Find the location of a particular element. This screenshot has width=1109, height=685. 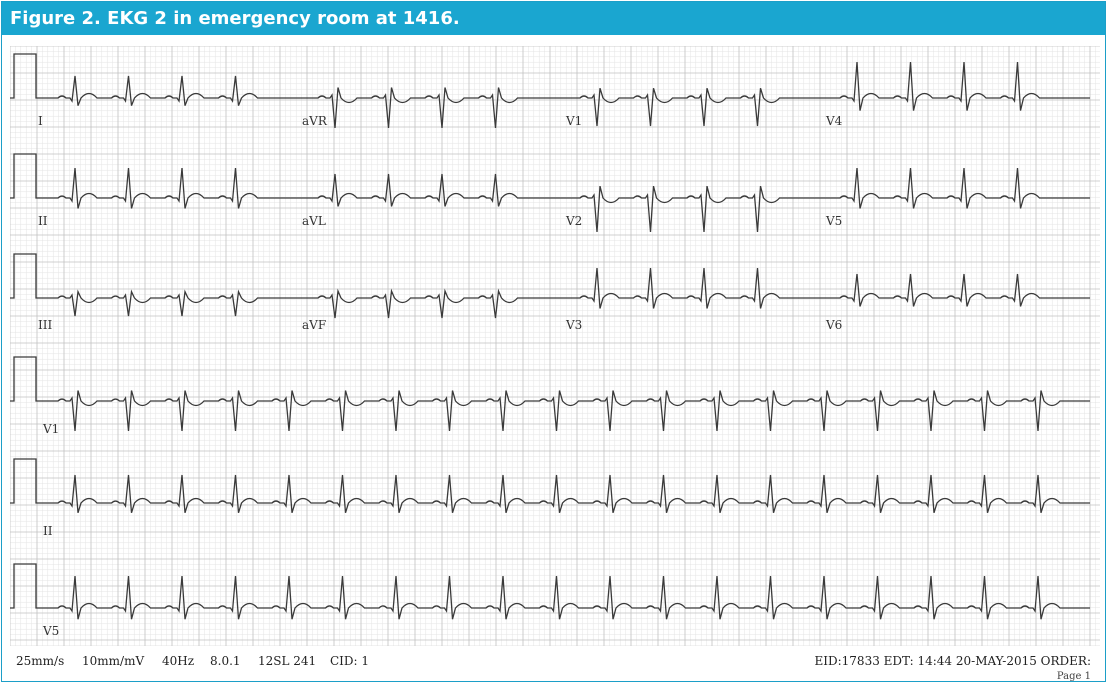

lead-avl-trace is located at coordinates (431, 190).